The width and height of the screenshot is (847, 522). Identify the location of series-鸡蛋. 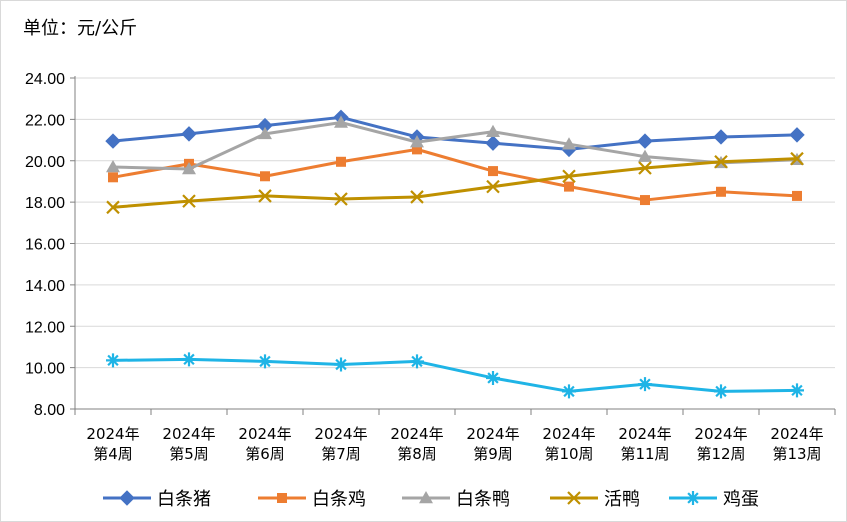
(455, 375).